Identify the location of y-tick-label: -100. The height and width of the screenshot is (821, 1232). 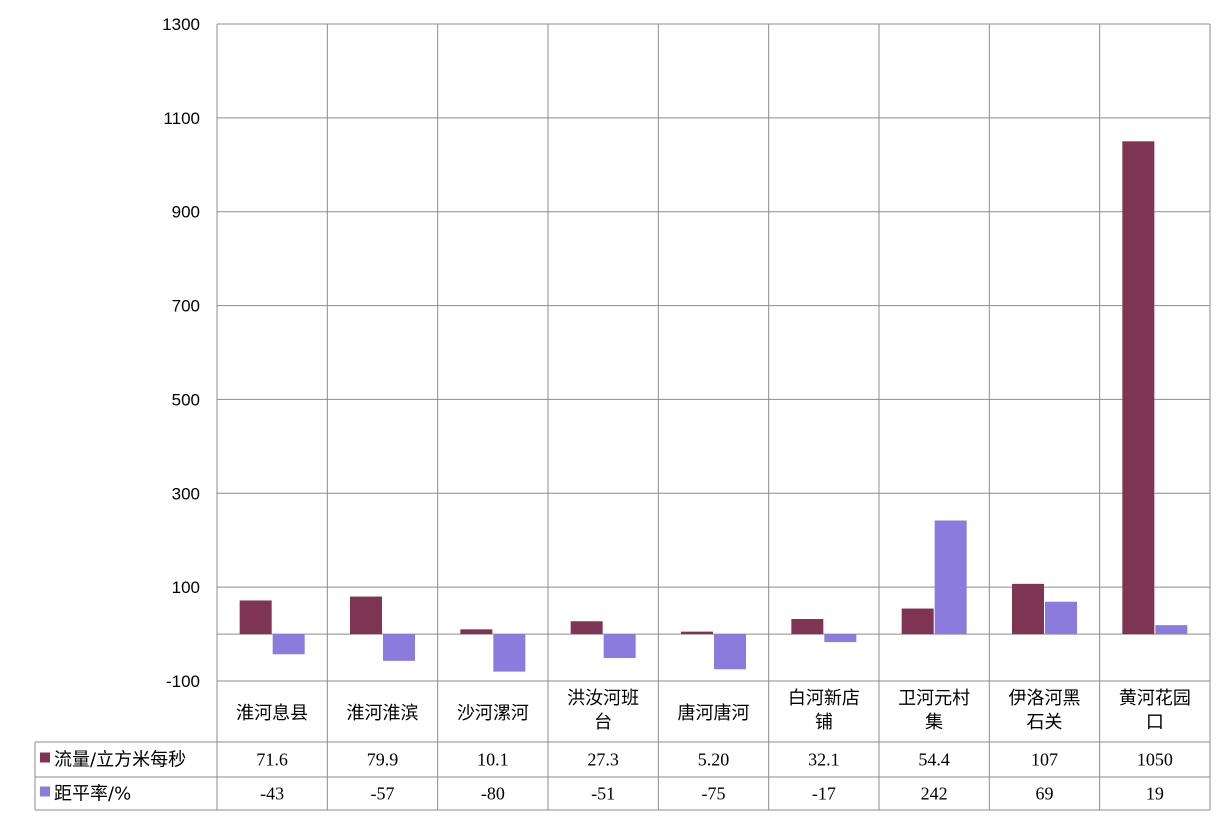
(183, 681).